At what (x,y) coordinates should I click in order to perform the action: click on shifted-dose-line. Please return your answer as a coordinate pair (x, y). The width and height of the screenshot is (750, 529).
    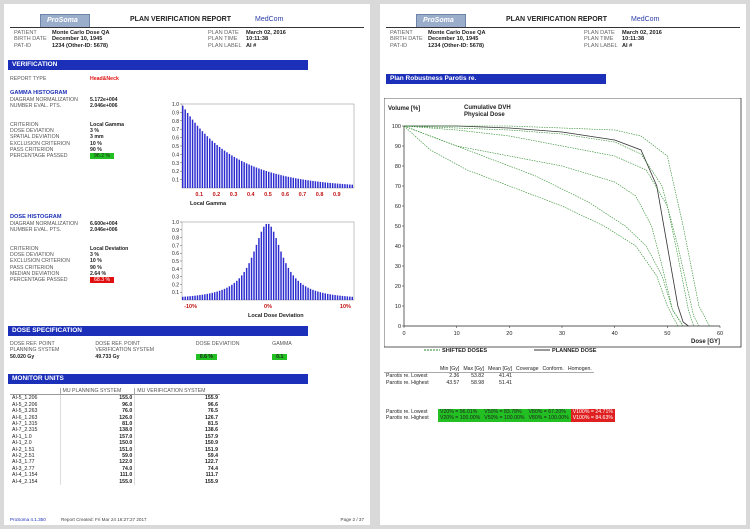
    Looking at the image, I should click on (548, 226).